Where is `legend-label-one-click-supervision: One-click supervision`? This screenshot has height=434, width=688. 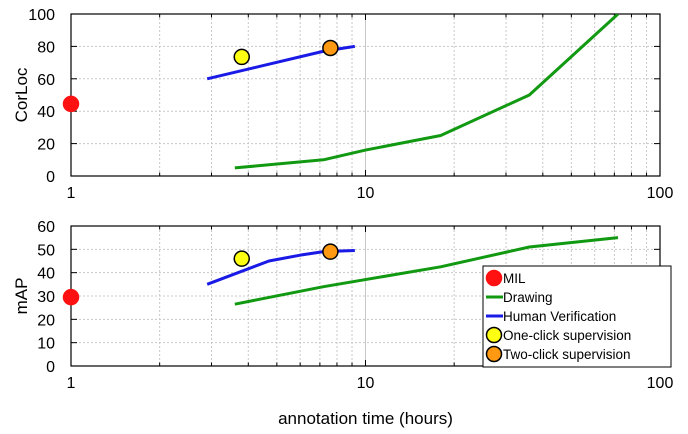 legend-label-one-click-supervision: One-click supervision is located at coordinates (567, 335).